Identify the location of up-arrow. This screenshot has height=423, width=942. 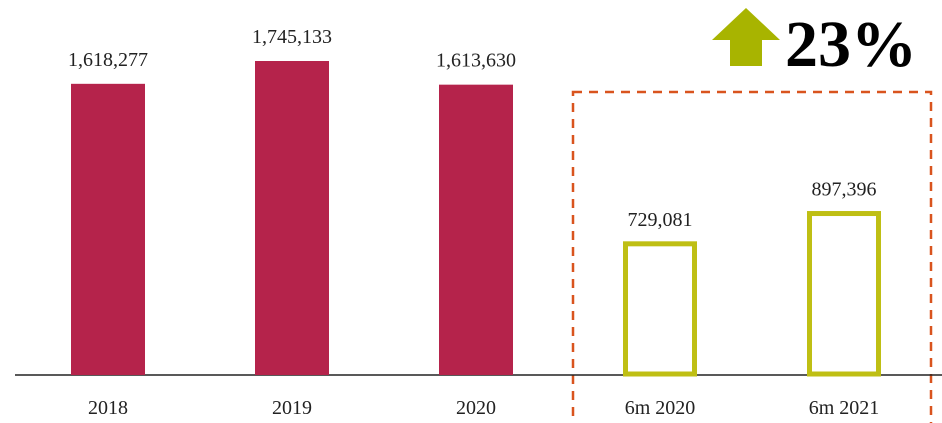
(746, 37).